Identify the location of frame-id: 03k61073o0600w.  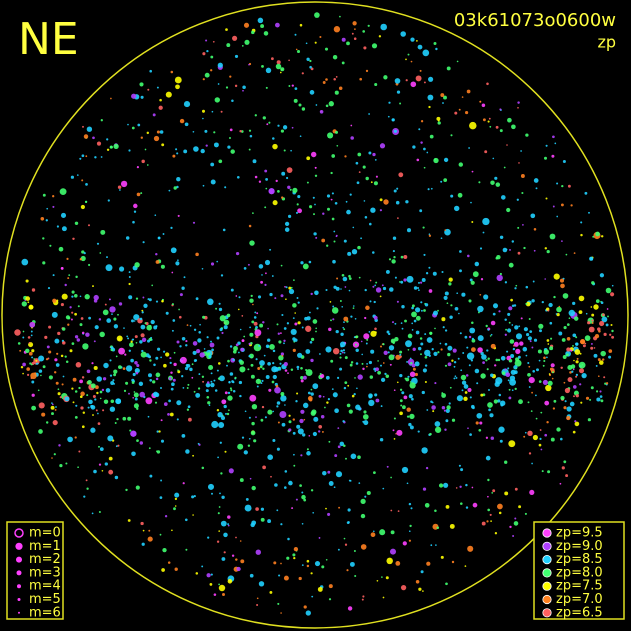
(535, 20).